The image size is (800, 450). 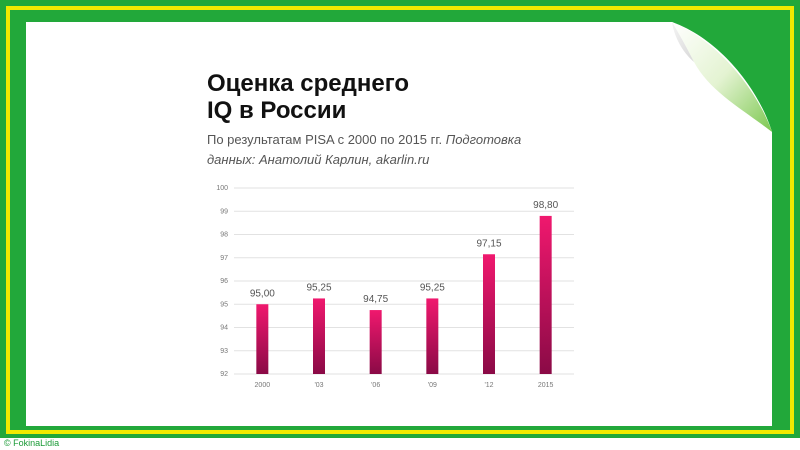 I want to click on y-tick-label: 94, so click(x=224, y=328).